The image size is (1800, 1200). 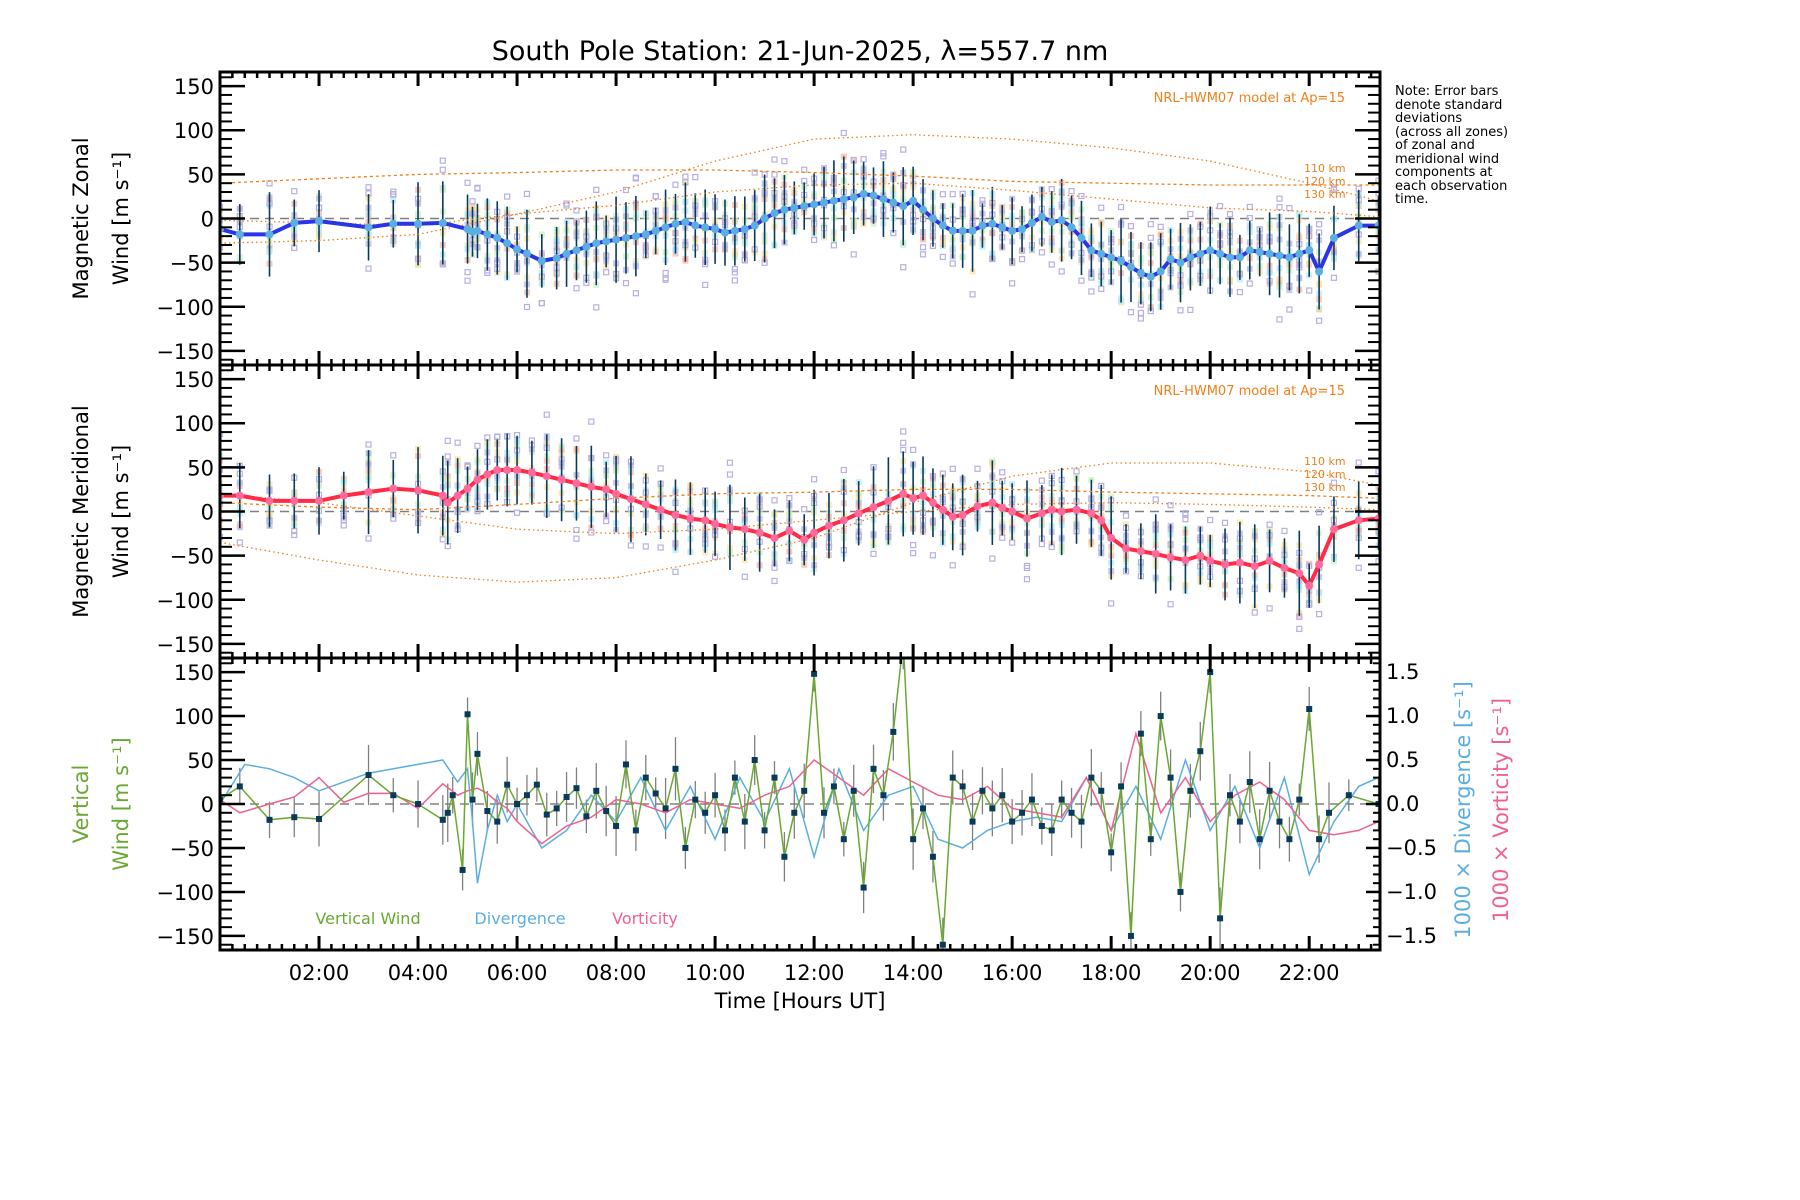 I want to click on y-tick-label: 150, so click(x=194, y=380).